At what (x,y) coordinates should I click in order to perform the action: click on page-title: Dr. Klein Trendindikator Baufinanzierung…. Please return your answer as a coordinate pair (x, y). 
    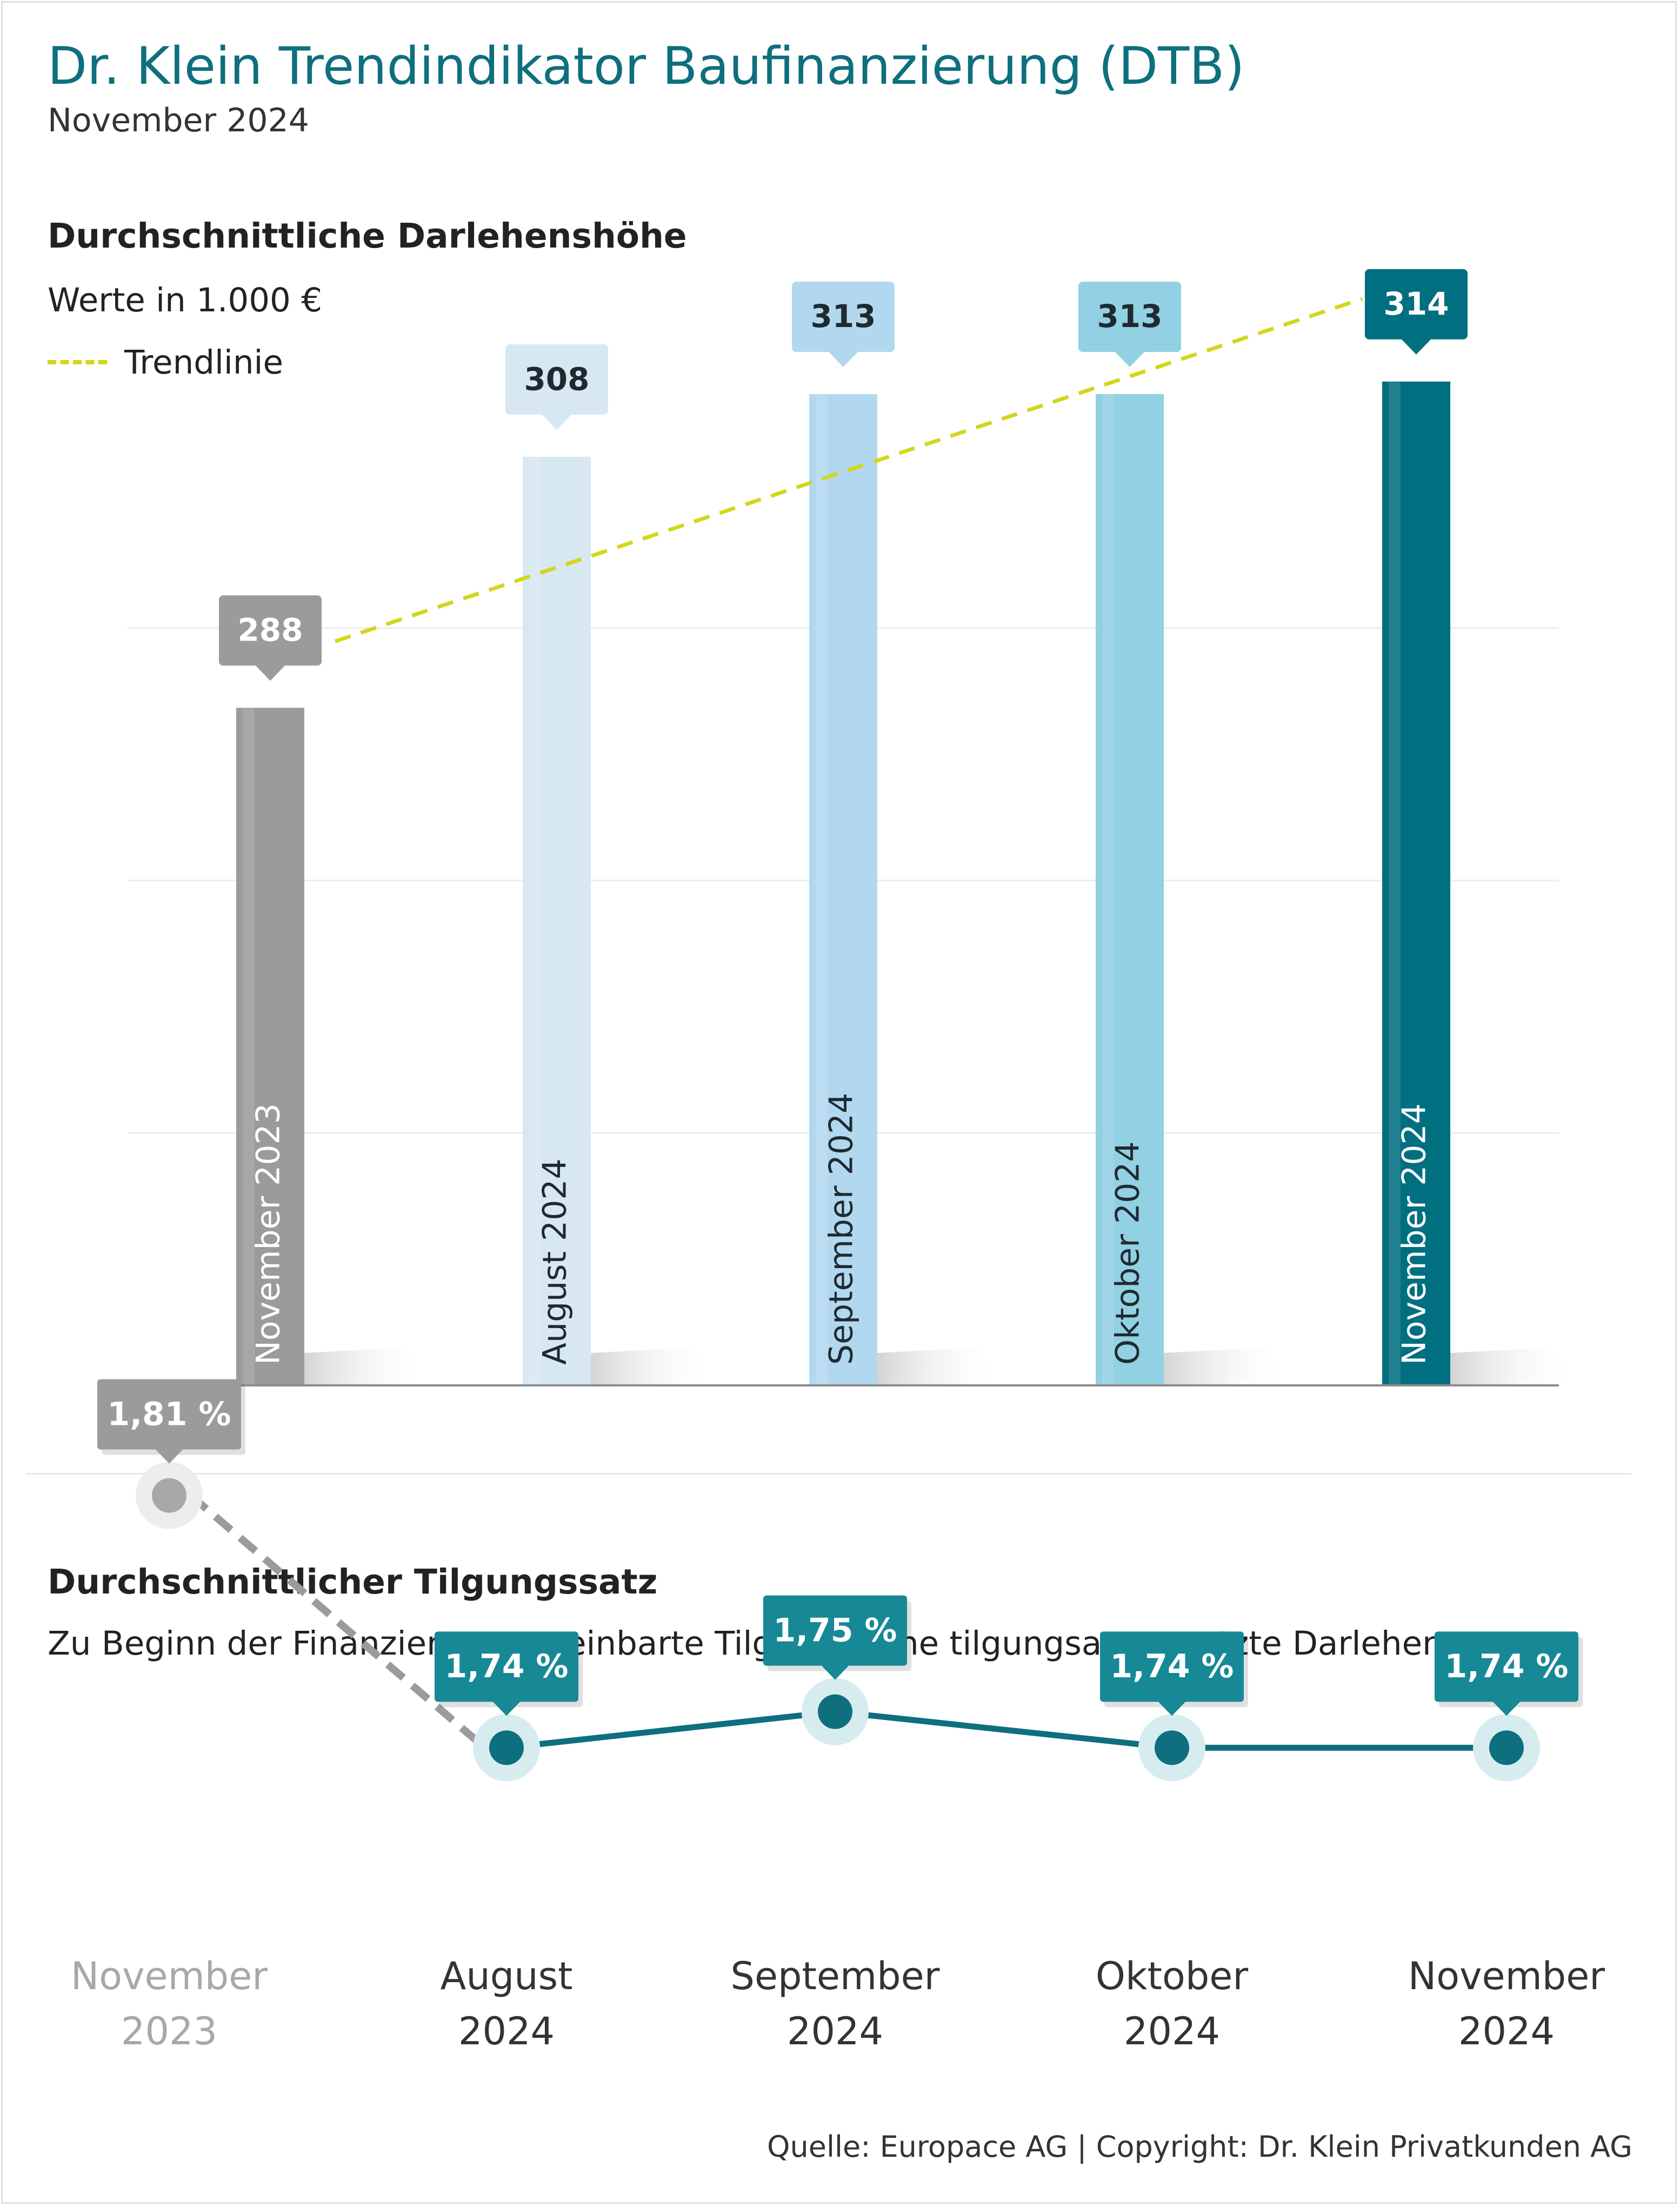
    Looking at the image, I should click on (647, 66).